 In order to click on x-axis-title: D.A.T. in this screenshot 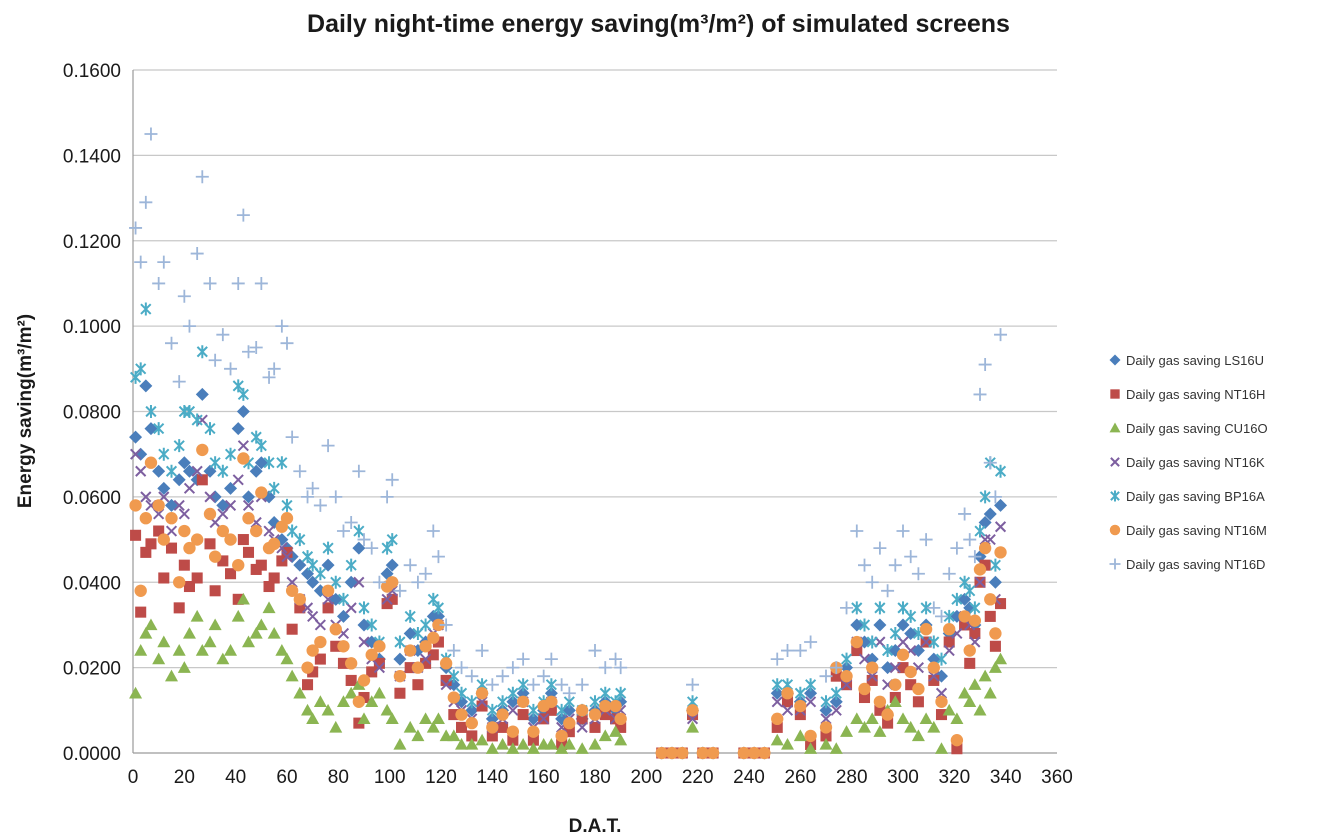, I will do `click(595, 826)`.